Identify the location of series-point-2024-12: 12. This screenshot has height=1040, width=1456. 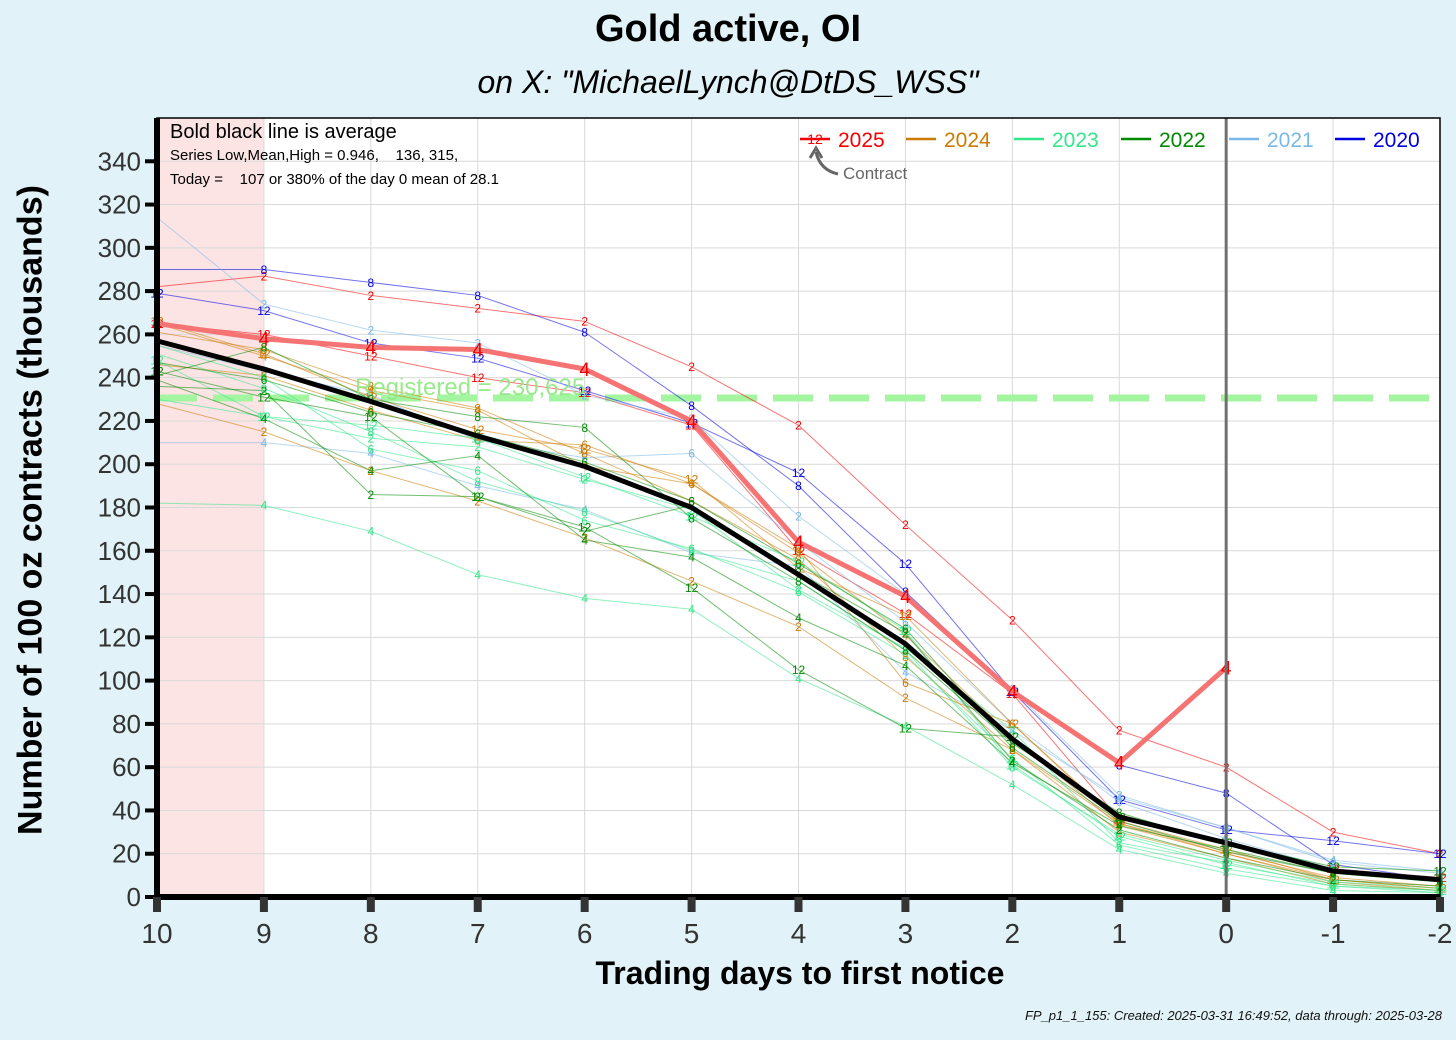
(264, 354).